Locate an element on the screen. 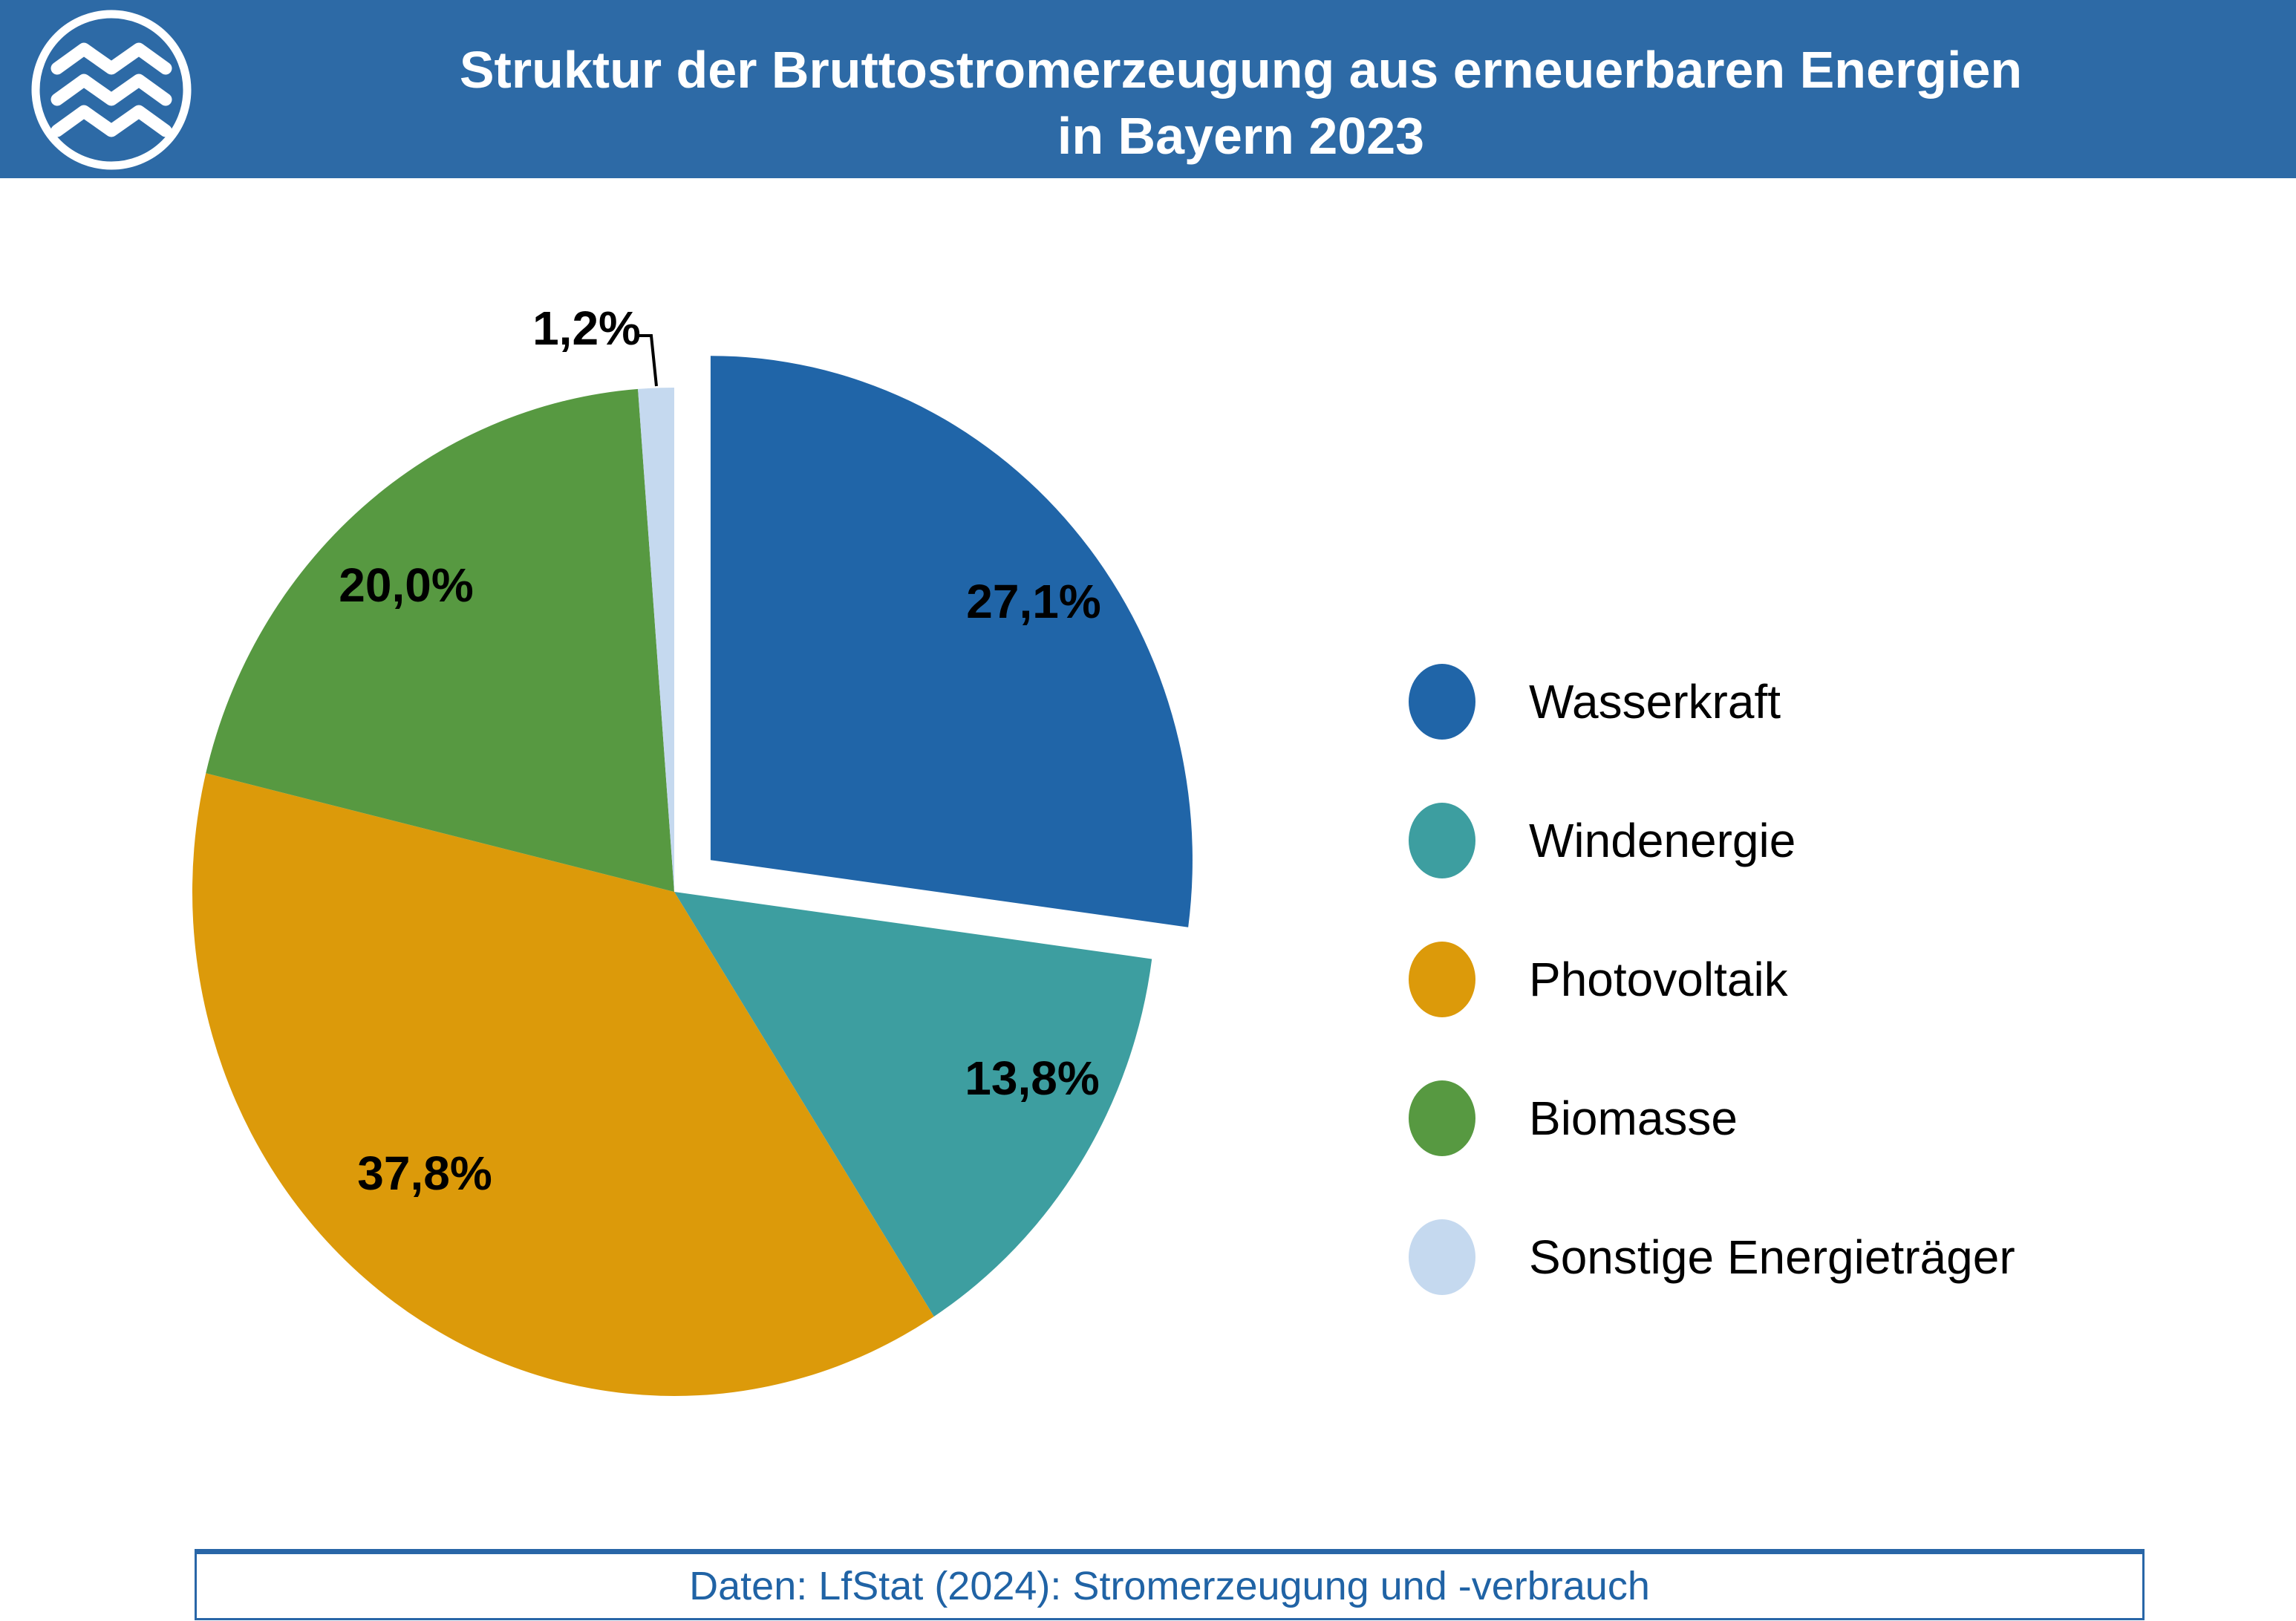 The image size is (2296, 1621). pie-slice-photovoltaik is located at coordinates (563, 1085).